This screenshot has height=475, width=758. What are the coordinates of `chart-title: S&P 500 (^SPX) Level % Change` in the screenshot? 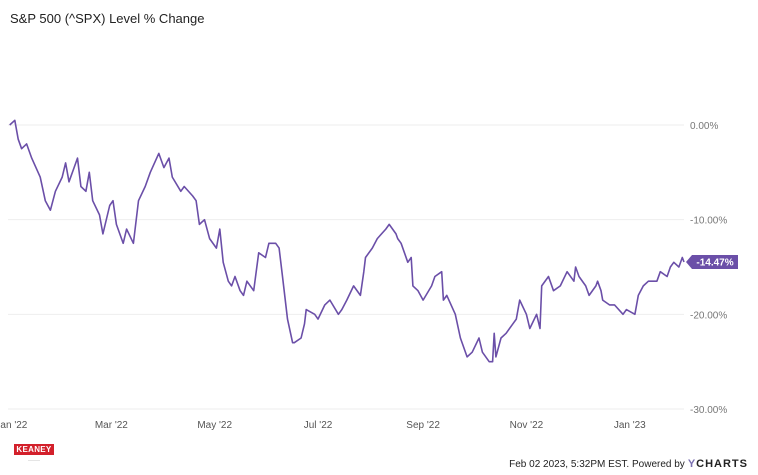 It's located at (107, 18).